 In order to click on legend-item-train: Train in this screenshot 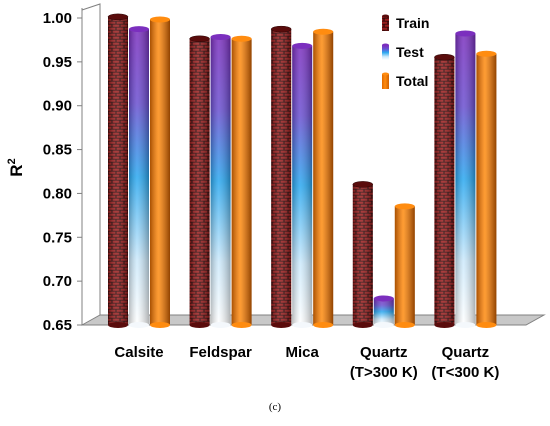, I will do `click(405, 22)`.